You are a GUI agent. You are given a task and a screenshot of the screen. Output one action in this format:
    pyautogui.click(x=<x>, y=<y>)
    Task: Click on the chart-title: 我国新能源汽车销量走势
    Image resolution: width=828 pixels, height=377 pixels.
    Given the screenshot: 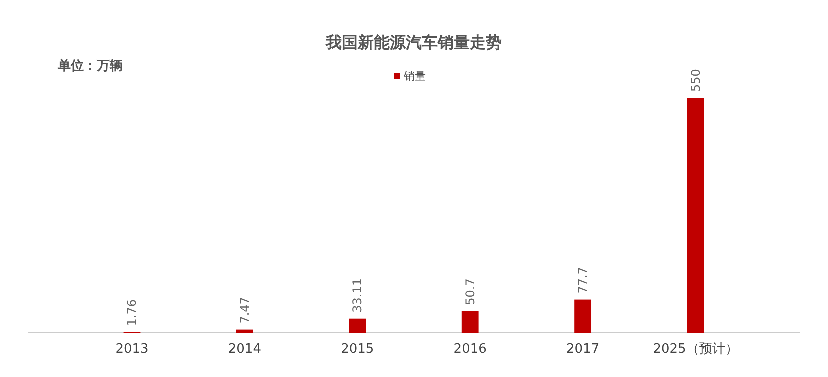 What is the action you would take?
    pyautogui.click(x=413, y=42)
    